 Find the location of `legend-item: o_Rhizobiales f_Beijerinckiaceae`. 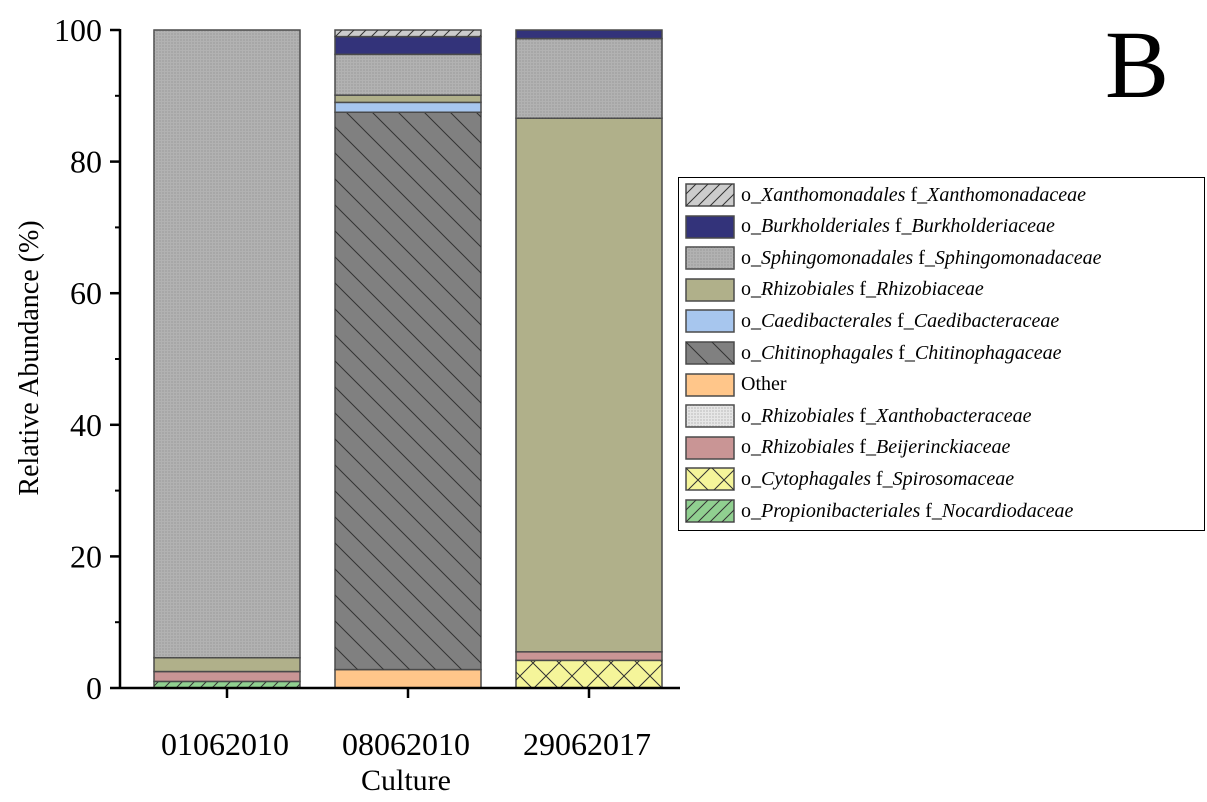

legend-item: o_Rhizobiales f_Beijerinckiaceae is located at coordinates (847, 448).